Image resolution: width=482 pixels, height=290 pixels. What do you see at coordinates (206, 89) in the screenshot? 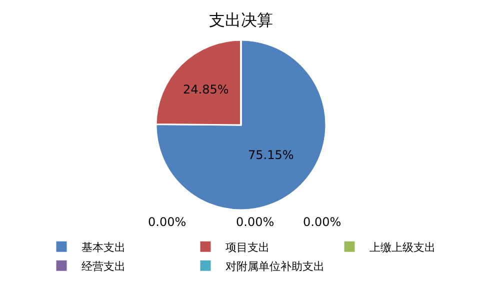
I see `data-label: 24.85%` at bounding box center [206, 89].